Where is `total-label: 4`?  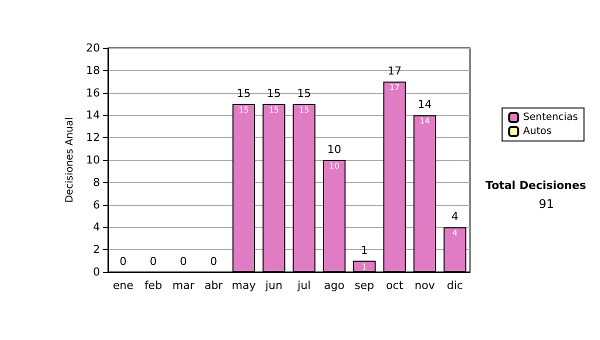
total-label: 4 is located at coordinates (454, 217).